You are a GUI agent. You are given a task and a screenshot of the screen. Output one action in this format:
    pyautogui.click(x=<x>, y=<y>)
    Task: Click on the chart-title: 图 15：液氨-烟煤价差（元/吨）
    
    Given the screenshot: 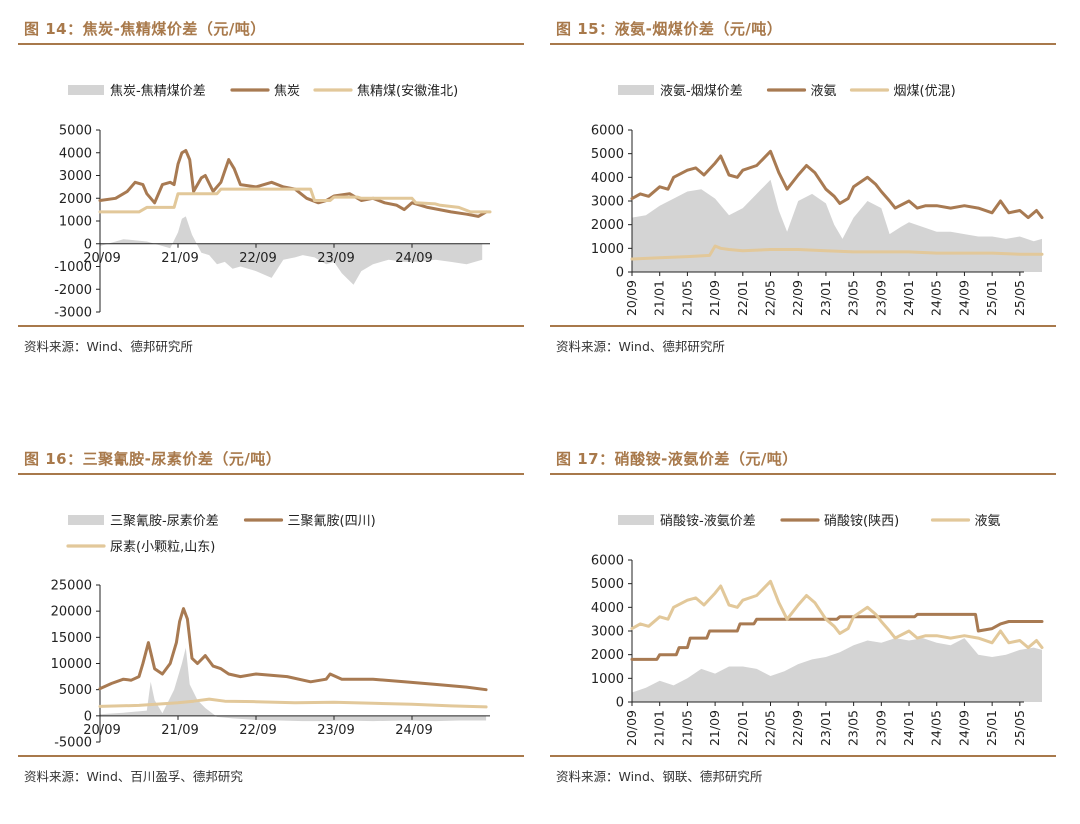 What is the action you would take?
    pyautogui.click(x=669, y=29)
    